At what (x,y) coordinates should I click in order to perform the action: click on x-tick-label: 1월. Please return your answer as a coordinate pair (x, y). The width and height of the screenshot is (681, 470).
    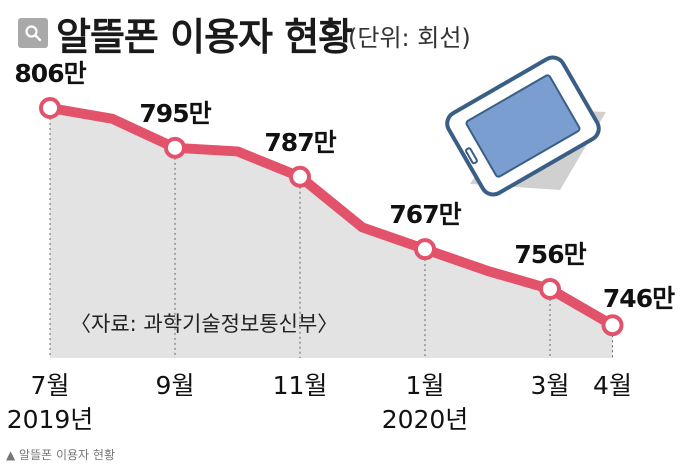
    Looking at the image, I should click on (425, 385).